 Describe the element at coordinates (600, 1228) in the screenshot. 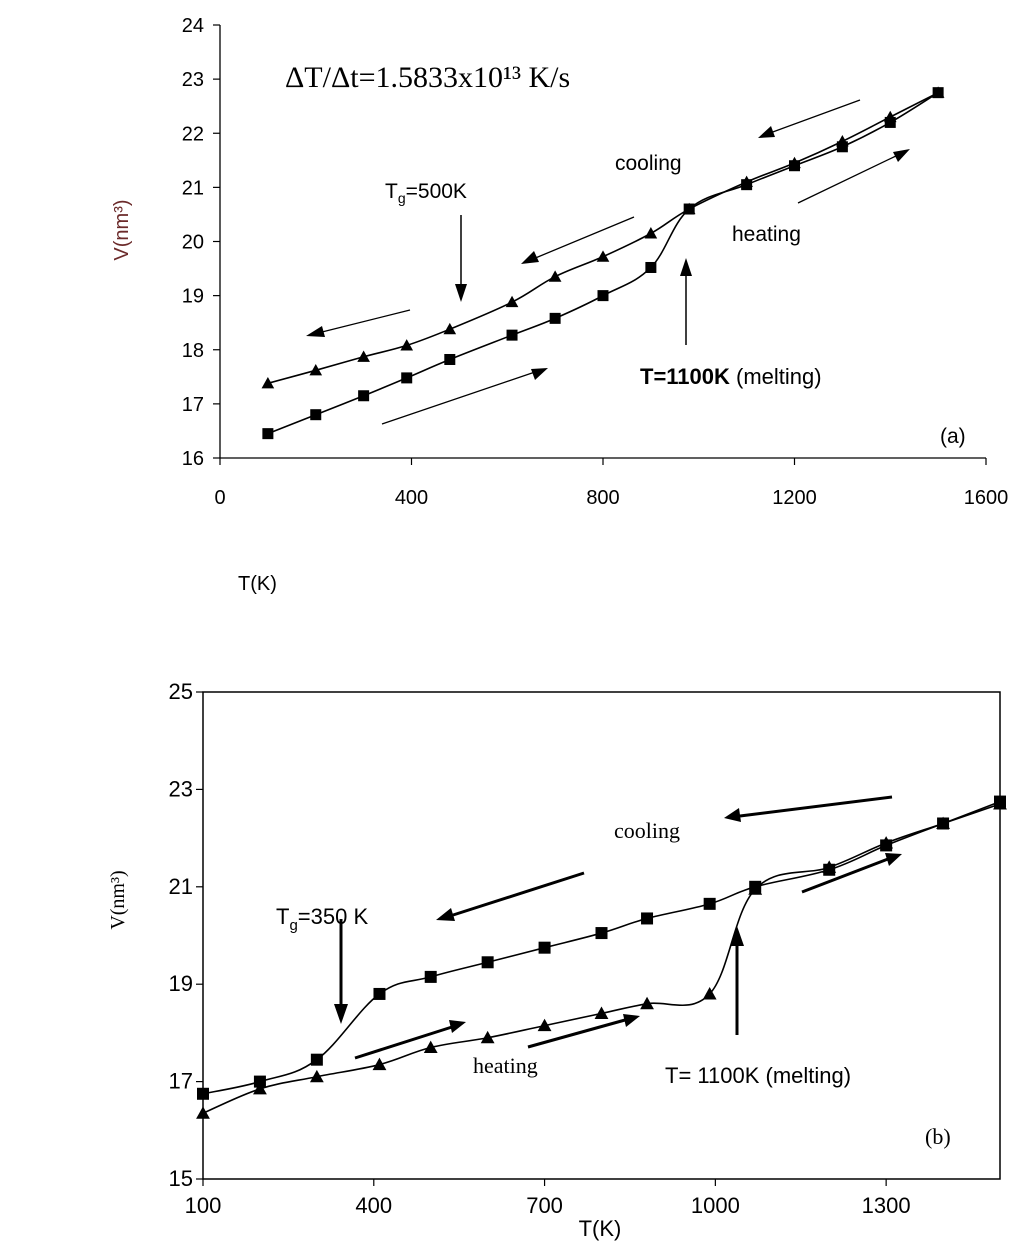

I see `chart-b-x-axis-label: T(K)` at that location.